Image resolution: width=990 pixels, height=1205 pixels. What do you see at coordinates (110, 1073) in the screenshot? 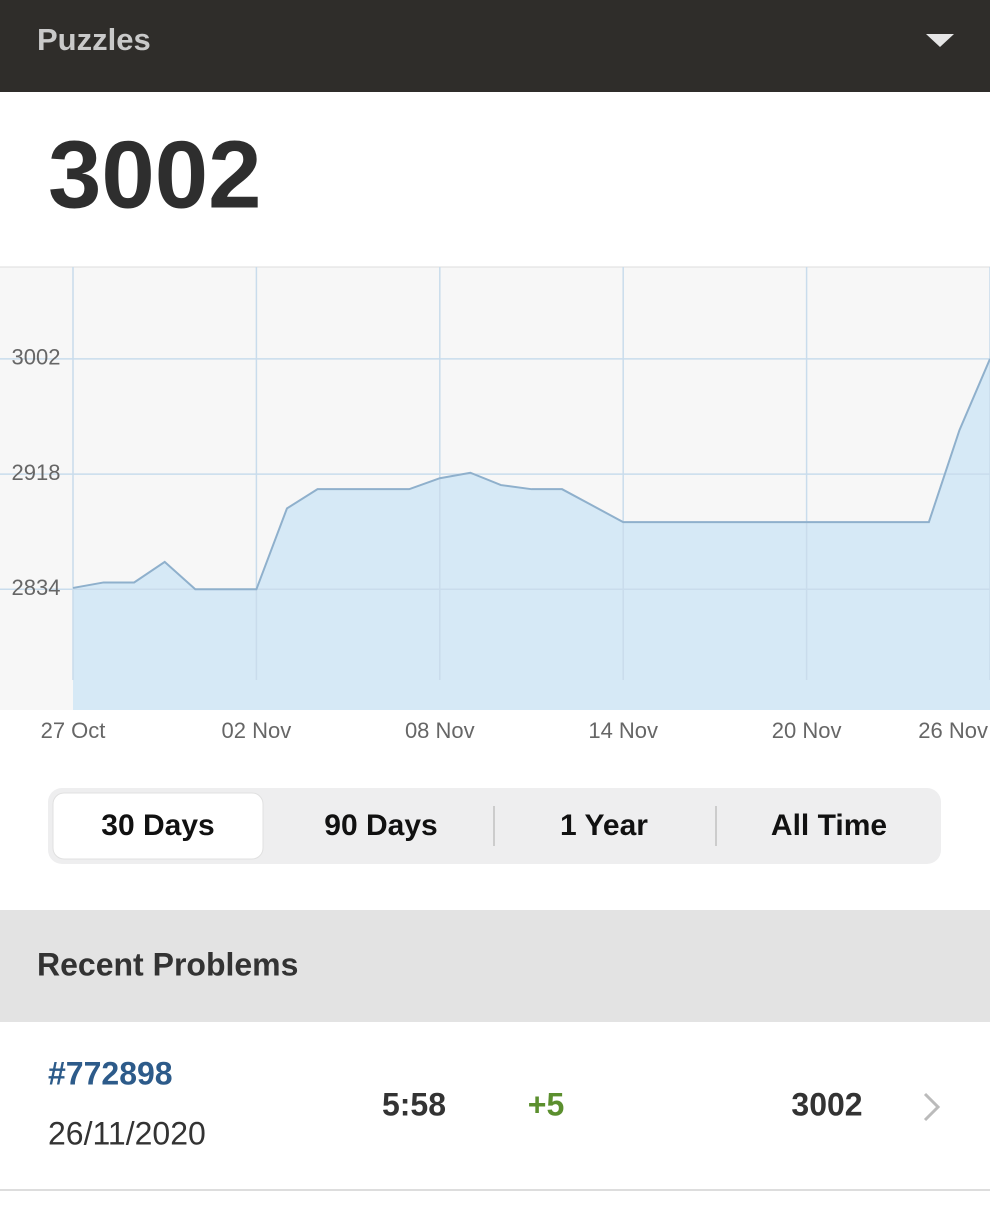
I see `problem-id: #772898` at bounding box center [110, 1073].